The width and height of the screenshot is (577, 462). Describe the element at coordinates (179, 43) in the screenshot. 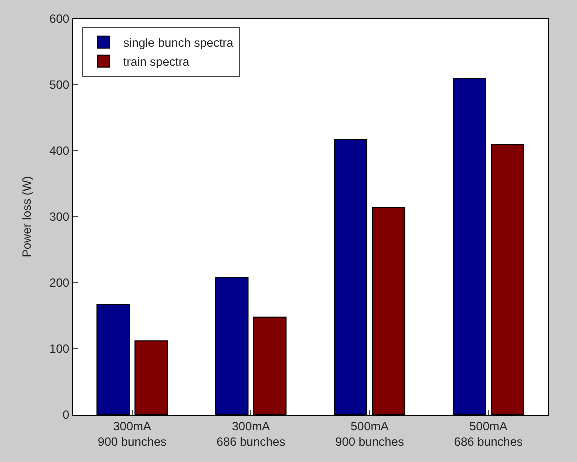

I see `legend-label: single bunch spectra` at that location.